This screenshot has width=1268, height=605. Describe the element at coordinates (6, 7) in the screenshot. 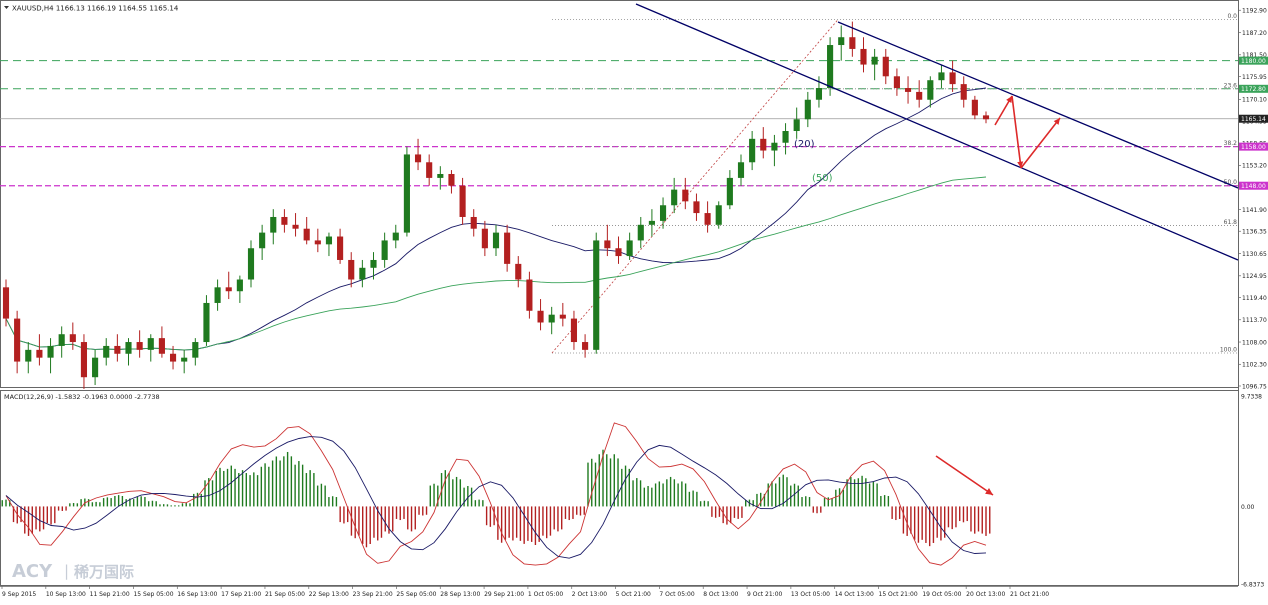

I see `chart-menu-triangle-icon` at that location.